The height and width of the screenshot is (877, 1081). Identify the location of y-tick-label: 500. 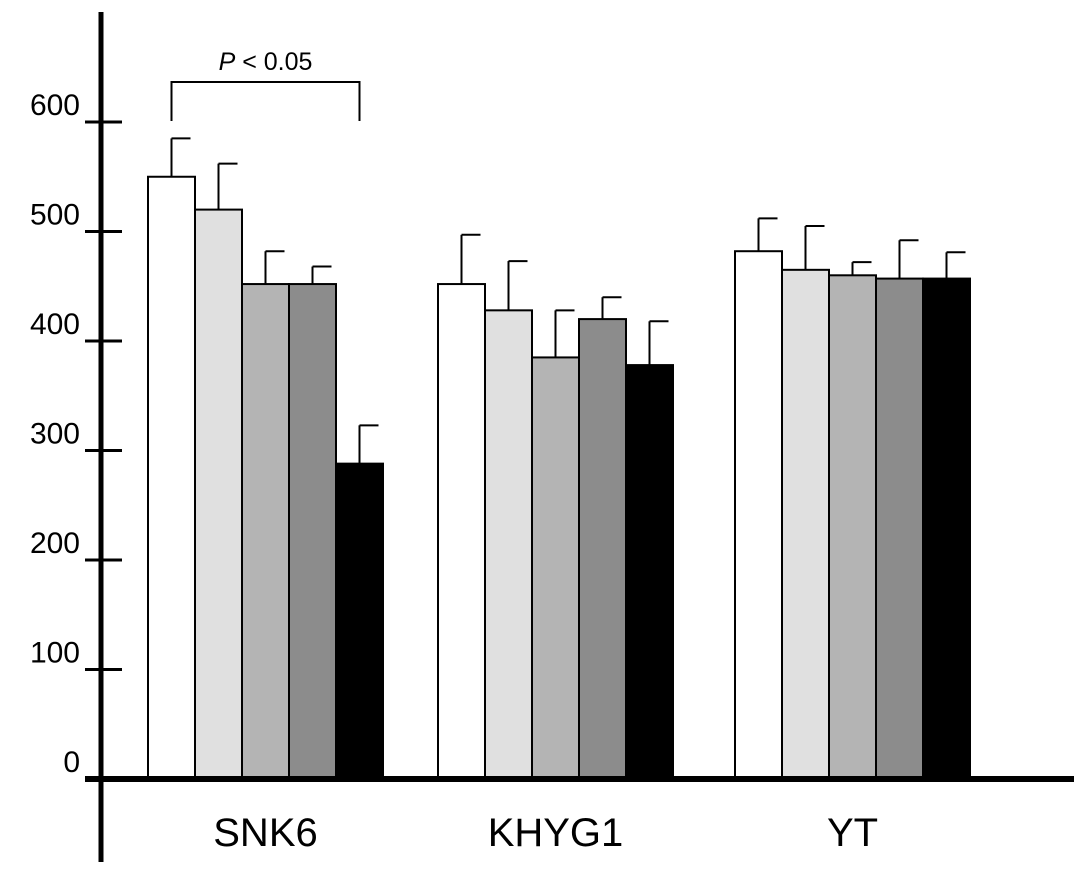
(55, 215).